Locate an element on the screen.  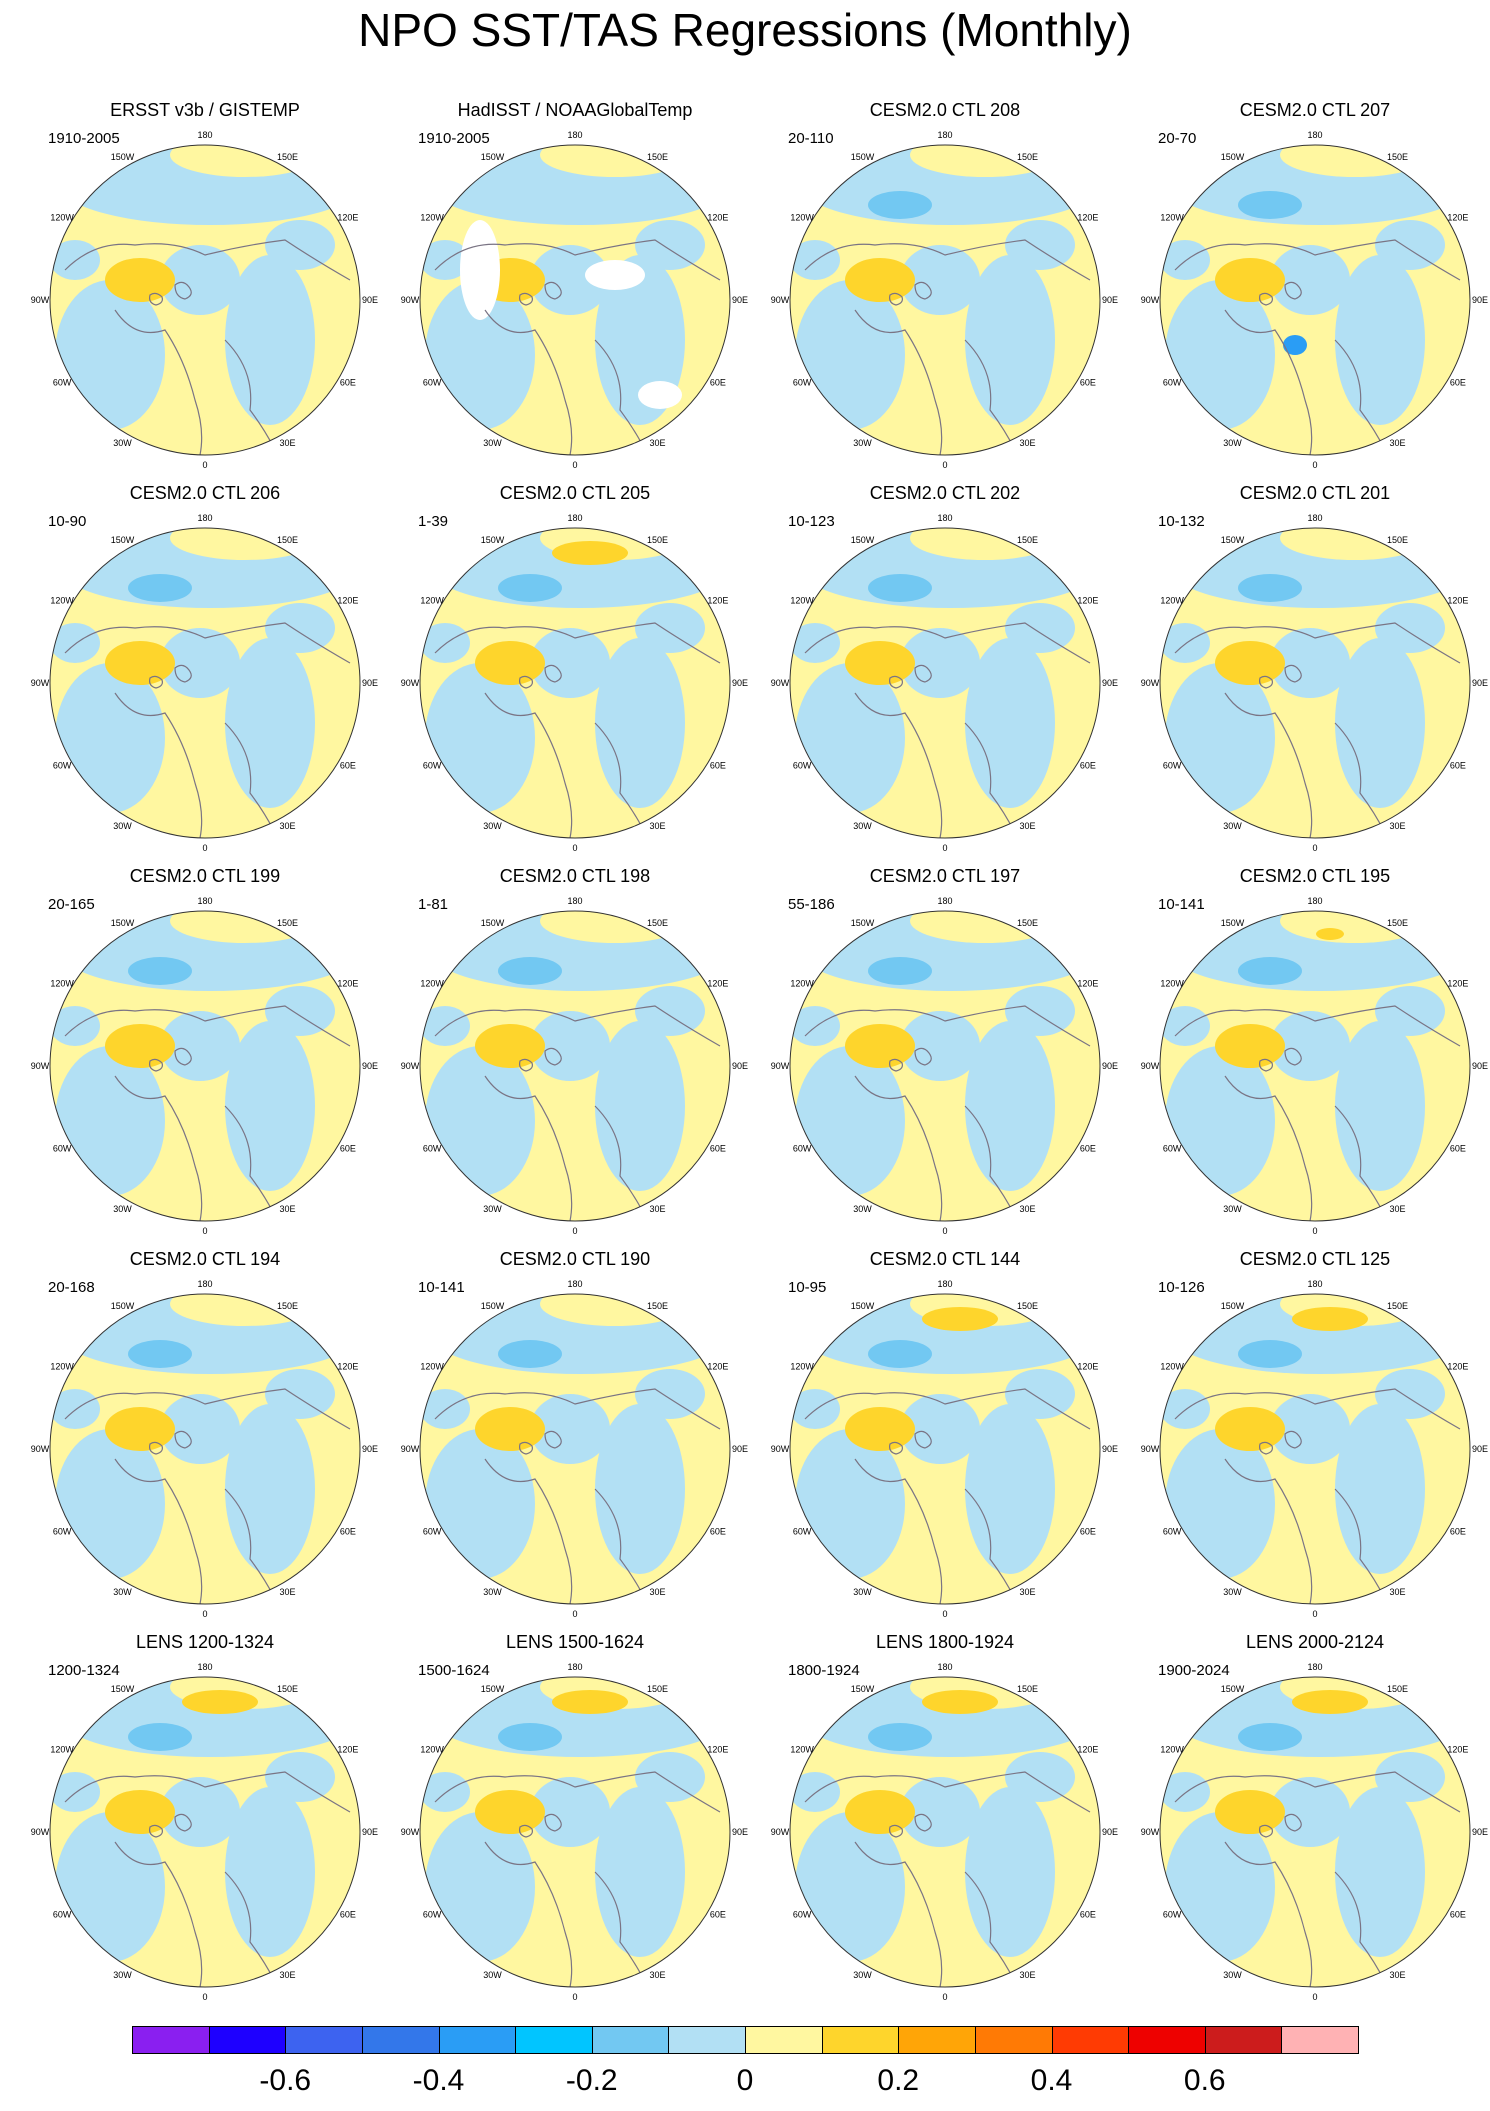
panel-title: LENS 1500-1624 is located at coordinates (575, 1642).